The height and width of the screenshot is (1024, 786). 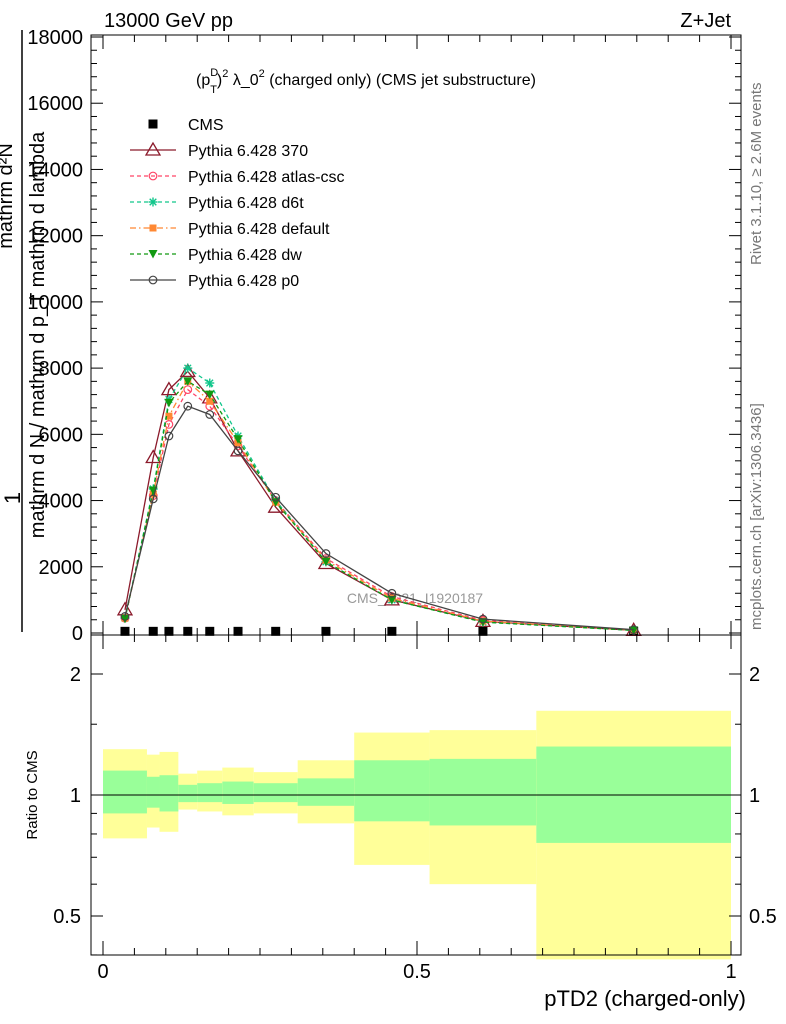 What do you see at coordinates (55, 170) in the screenshot?
I see `y-tick-label: 14000` at bounding box center [55, 170].